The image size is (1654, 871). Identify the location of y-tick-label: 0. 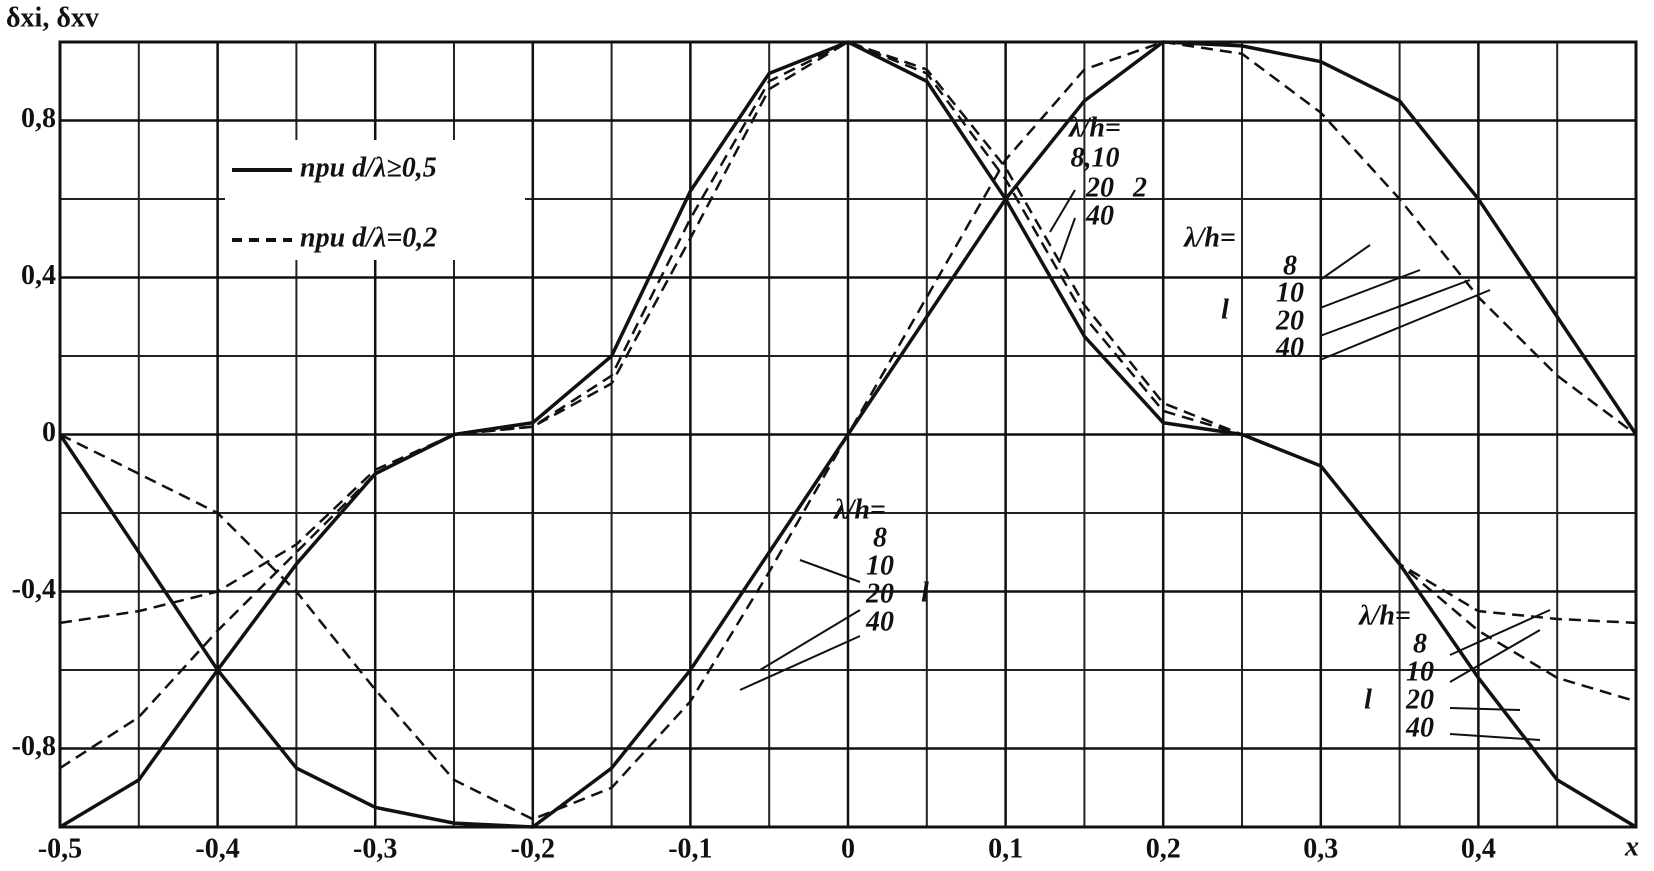
(49, 432).